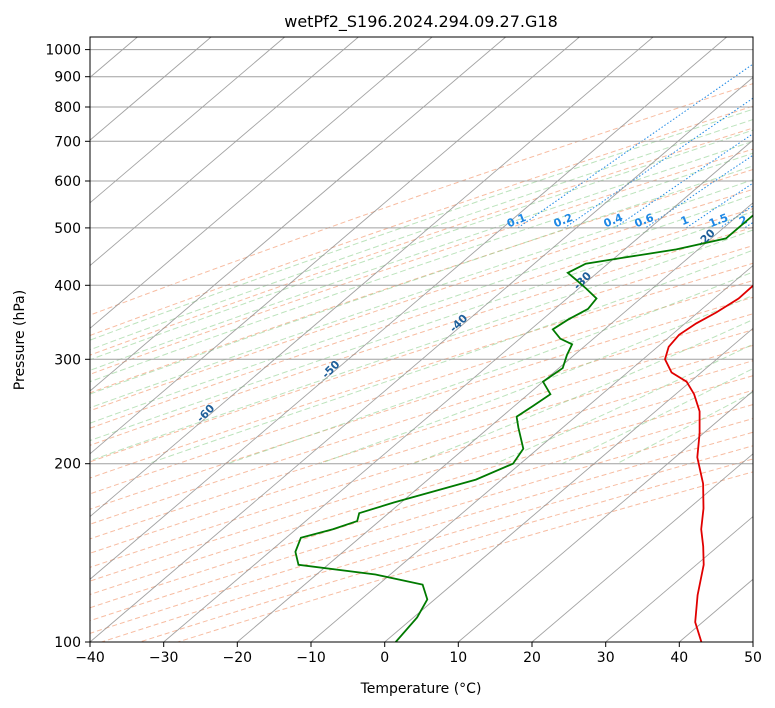 The image size is (775, 708). What do you see at coordinates (330, 369) in the screenshot?
I see `isotherm-label: -50` at bounding box center [330, 369].